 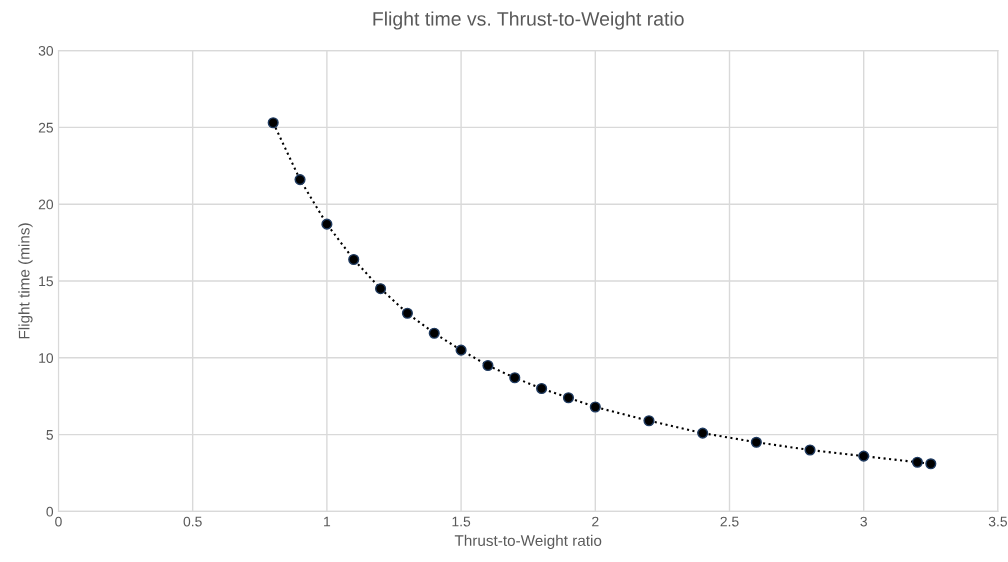 I want to click on x-tick-label: 0.5, so click(x=192, y=521).